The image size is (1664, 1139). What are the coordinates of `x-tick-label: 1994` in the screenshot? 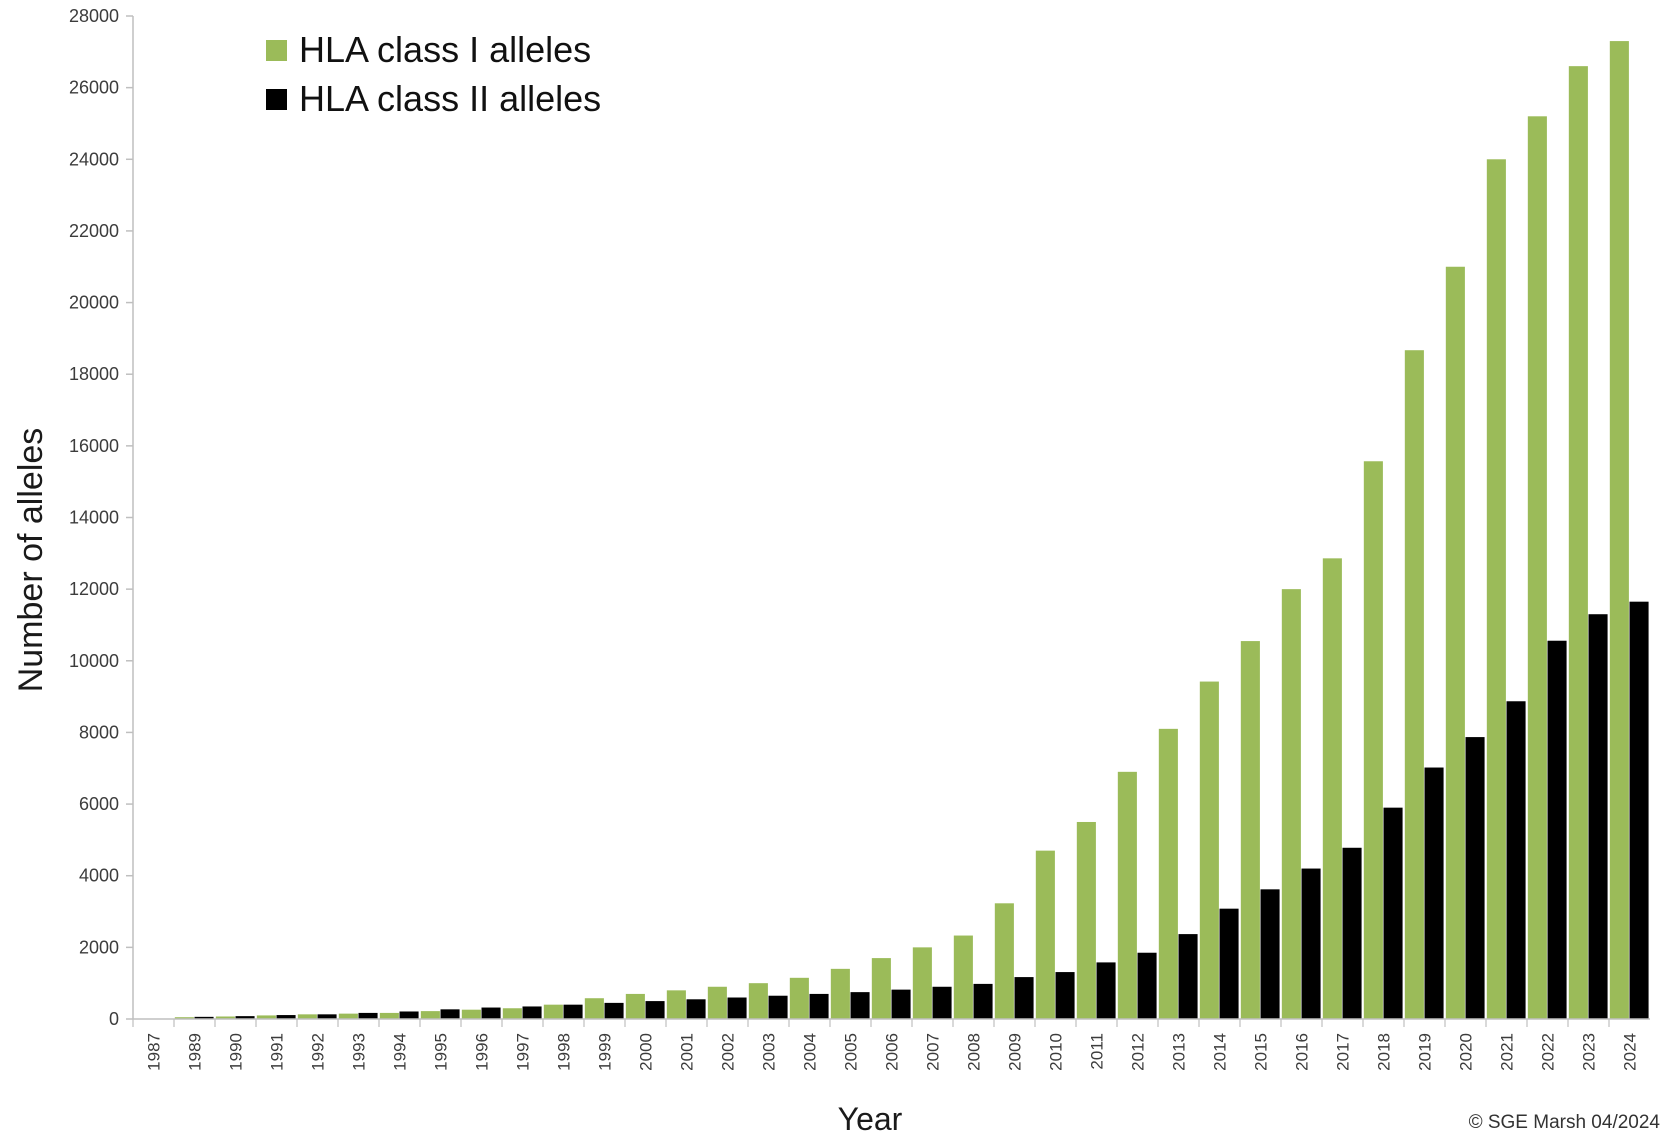 It's located at (400, 1052).